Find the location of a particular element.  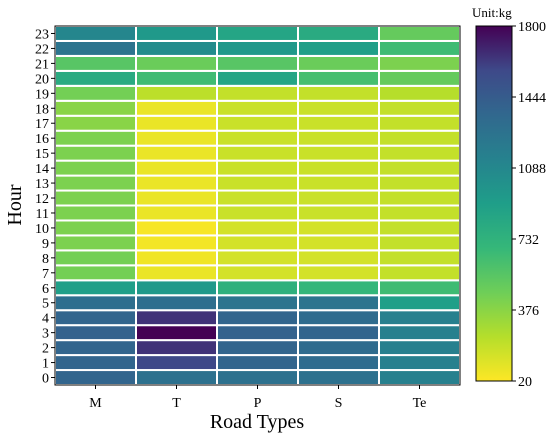

x-tick-label: S is located at coordinates (339, 403).